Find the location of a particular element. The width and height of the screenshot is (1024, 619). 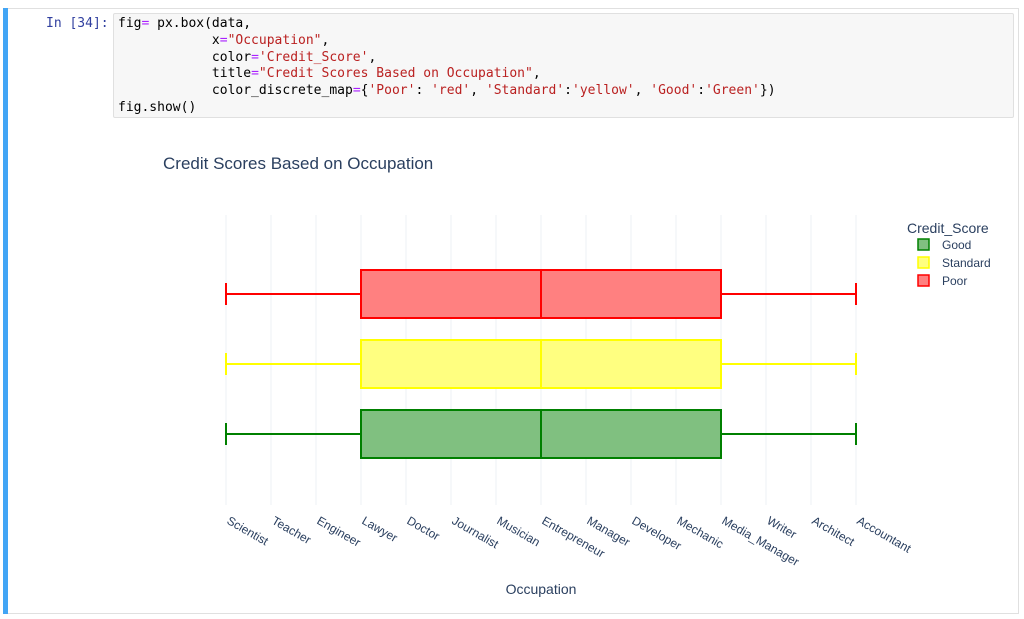

input-prompt: In [34]: is located at coordinates (77, 23).